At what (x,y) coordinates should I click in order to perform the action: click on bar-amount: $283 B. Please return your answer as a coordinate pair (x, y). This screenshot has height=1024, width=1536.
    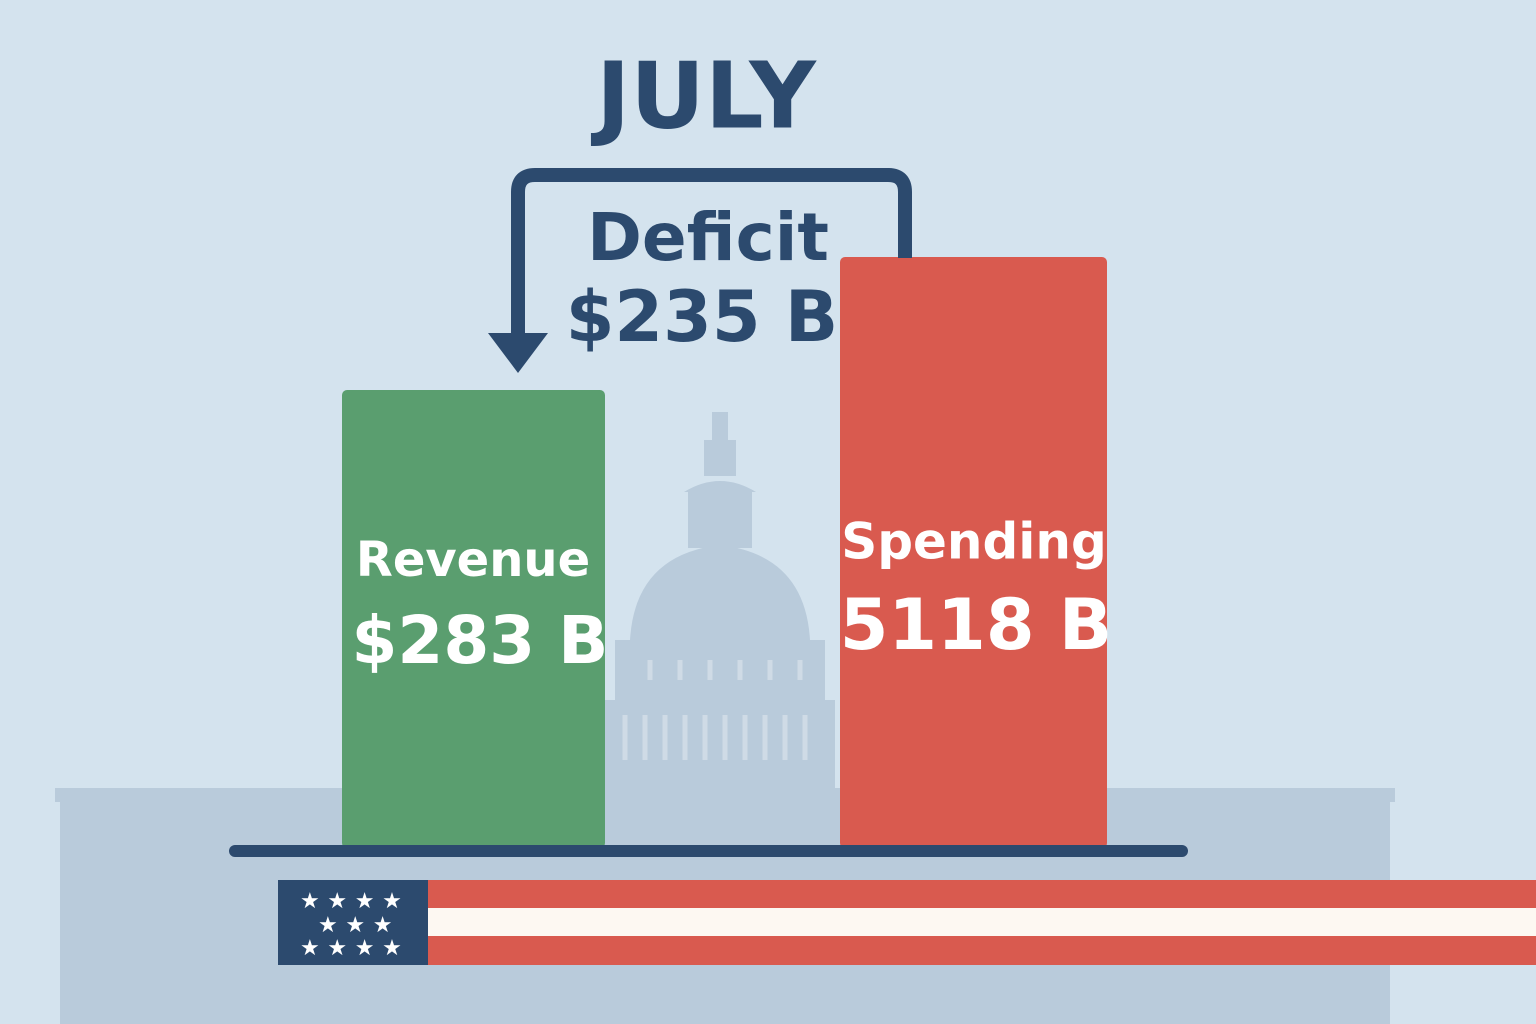
    Looking at the image, I should click on (480, 640).